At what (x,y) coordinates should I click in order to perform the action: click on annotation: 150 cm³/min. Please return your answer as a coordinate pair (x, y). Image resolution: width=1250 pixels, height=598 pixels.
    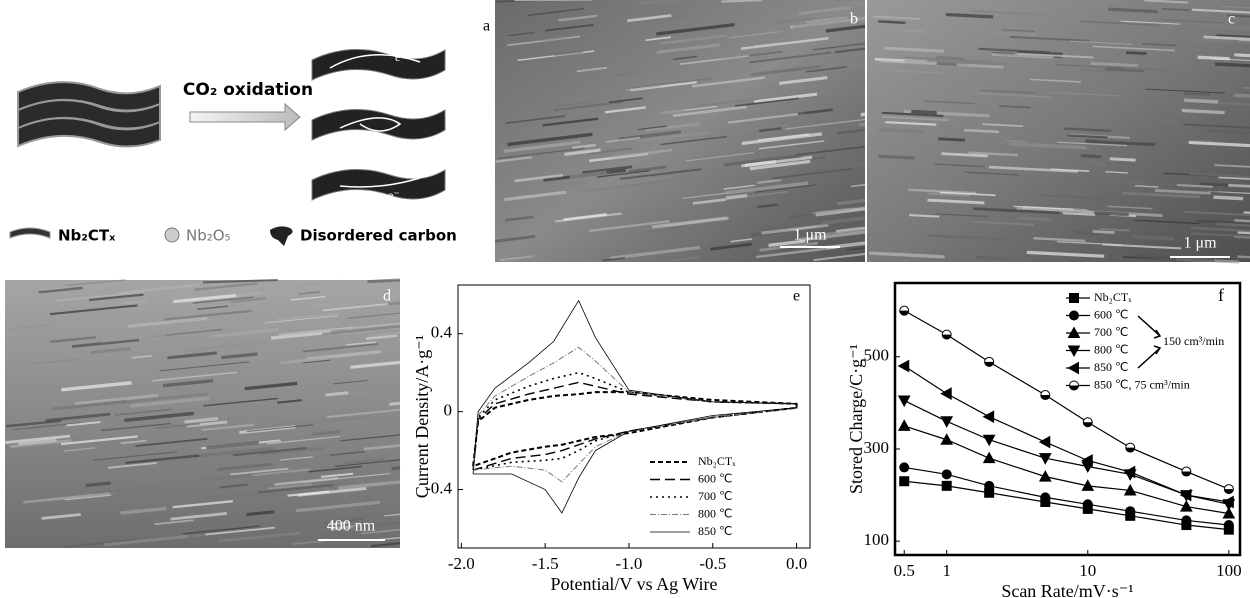
    Looking at the image, I should click on (1193, 341).